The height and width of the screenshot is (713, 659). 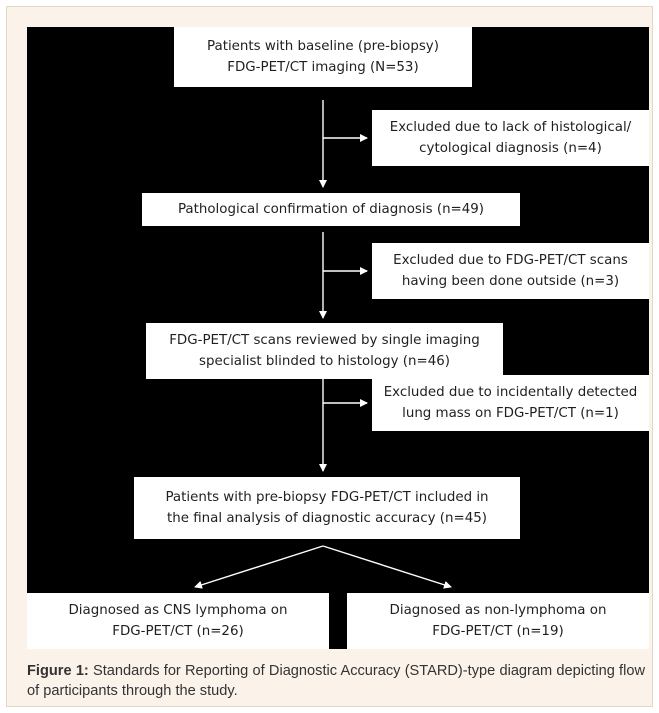 I want to click on arrow-to-non-lymphoma, so click(x=387, y=567).